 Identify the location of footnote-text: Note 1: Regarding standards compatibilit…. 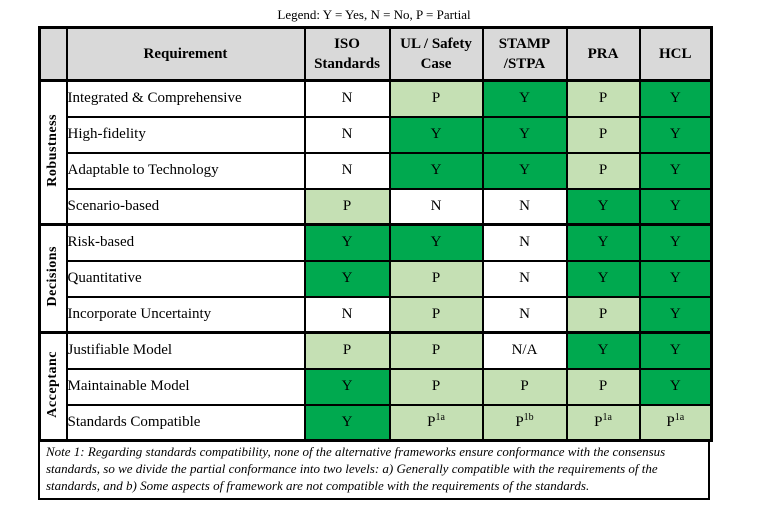
(374, 471).